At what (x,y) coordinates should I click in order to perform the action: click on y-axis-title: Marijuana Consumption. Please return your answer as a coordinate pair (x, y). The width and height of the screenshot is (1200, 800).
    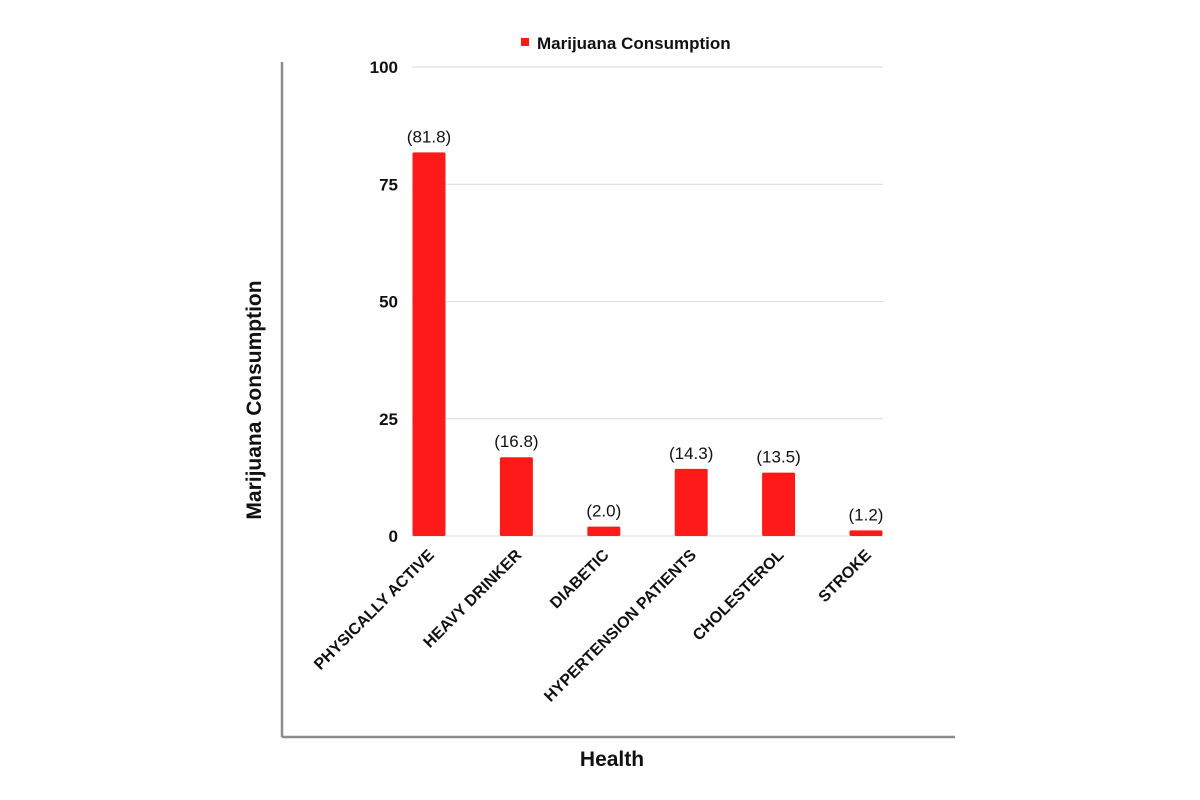
    Looking at the image, I should click on (254, 399).